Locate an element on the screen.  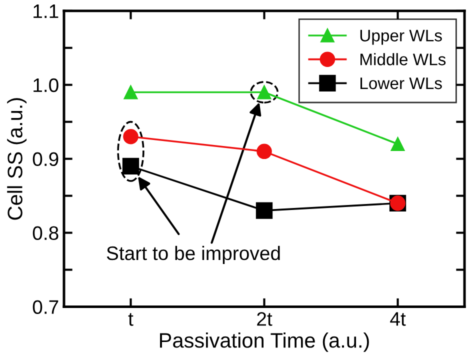
legend-label: Upper WLs is located at coordinates (401, 37).